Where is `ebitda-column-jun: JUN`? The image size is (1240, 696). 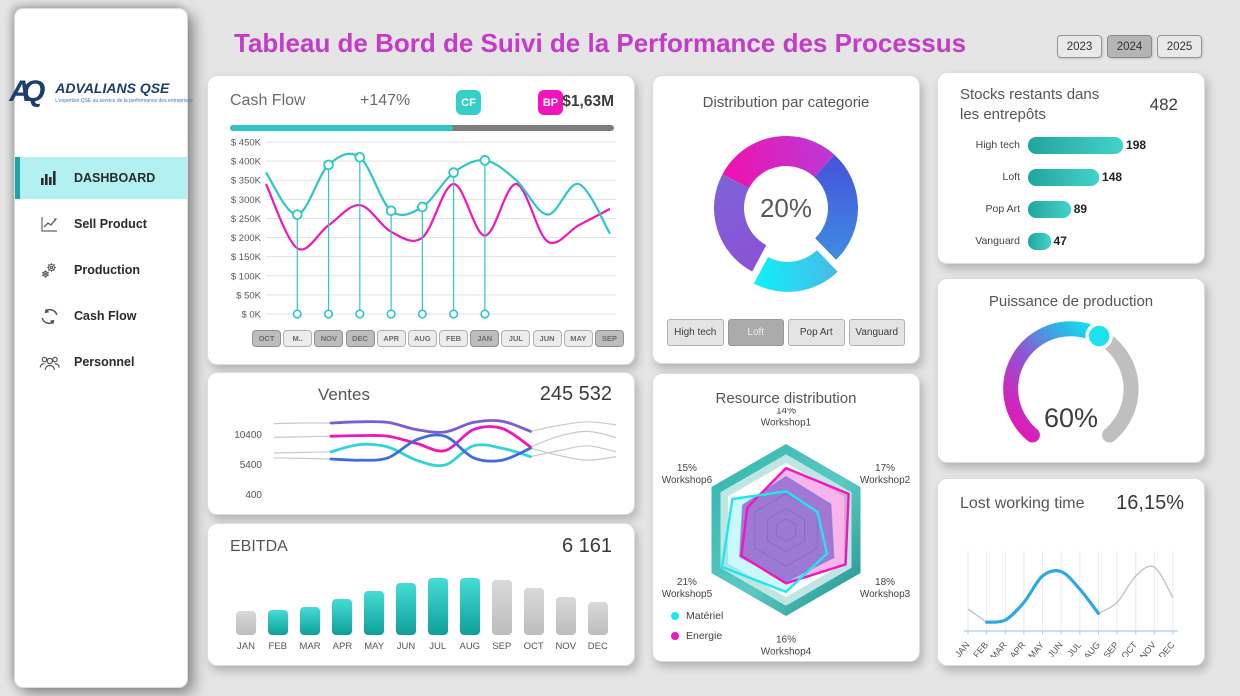 ebitda-column-jun: JUN is located at coordinates (405, 617).